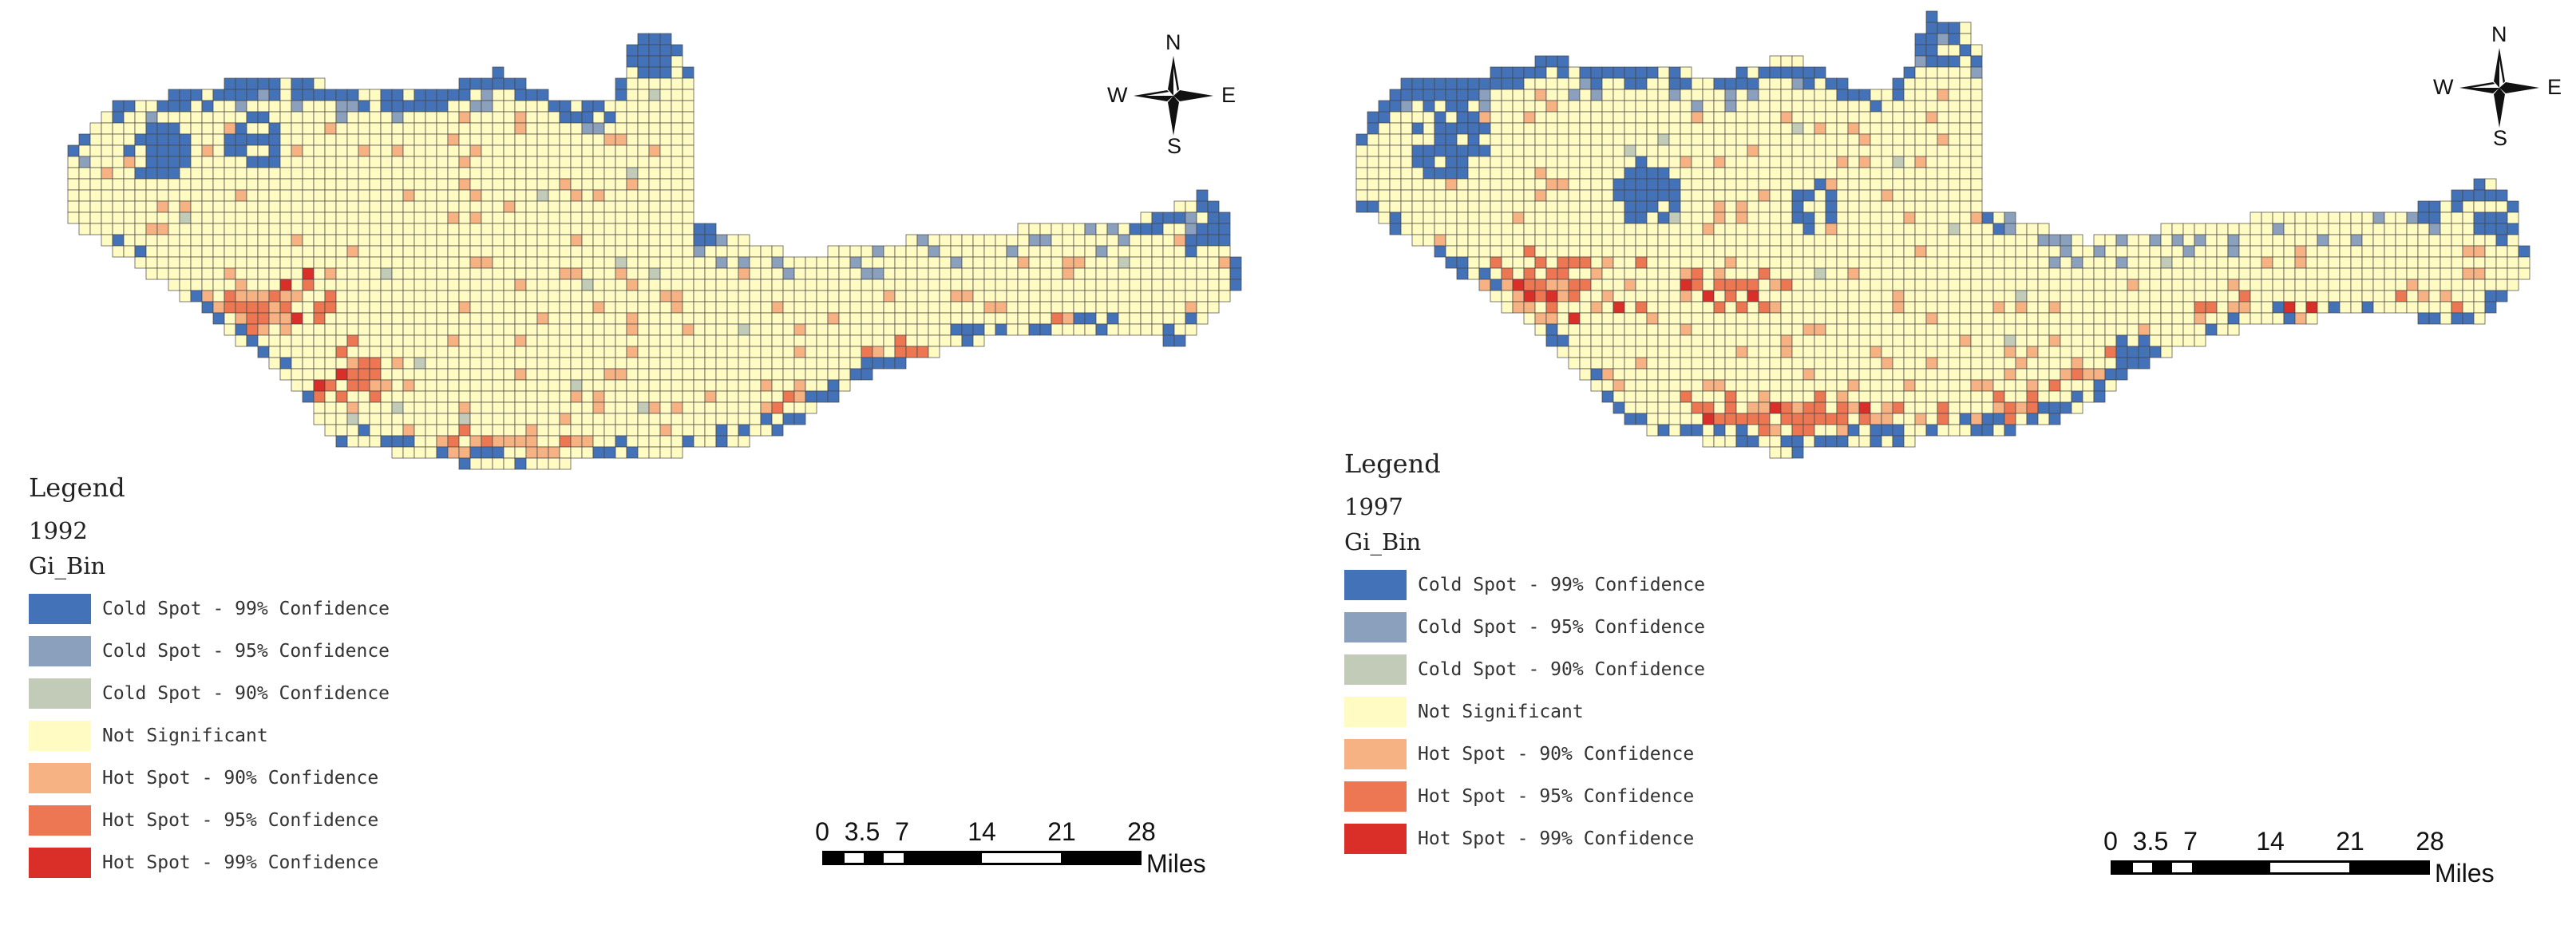 The image size is (2576, 929). Describe the element at coordinates (2334, 859) in the screenshot. I see `scale-bar-1997: 0 3.5 7 14 21 28 Miles` at that location.